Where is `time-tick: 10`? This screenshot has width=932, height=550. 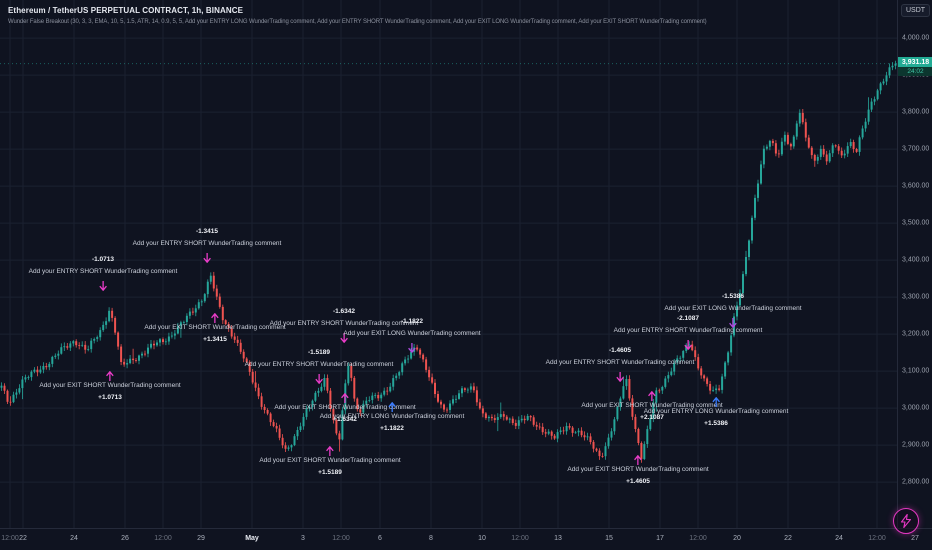 time-tick: 10 is located at coordinates (482, 538).